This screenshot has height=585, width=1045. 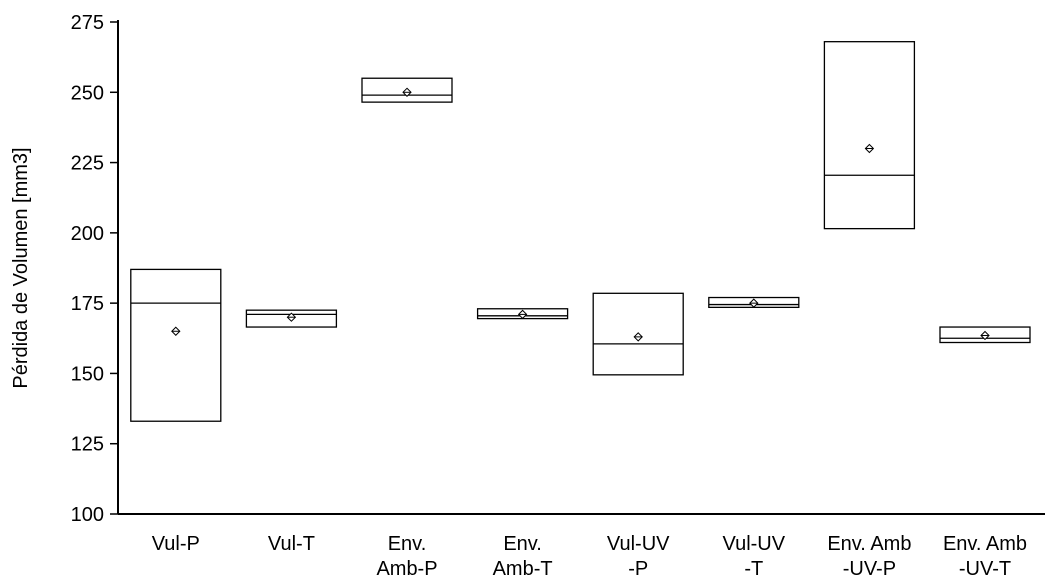 I want to click on x-category-label: Vul-UV -P, so click(x=638, y=556).